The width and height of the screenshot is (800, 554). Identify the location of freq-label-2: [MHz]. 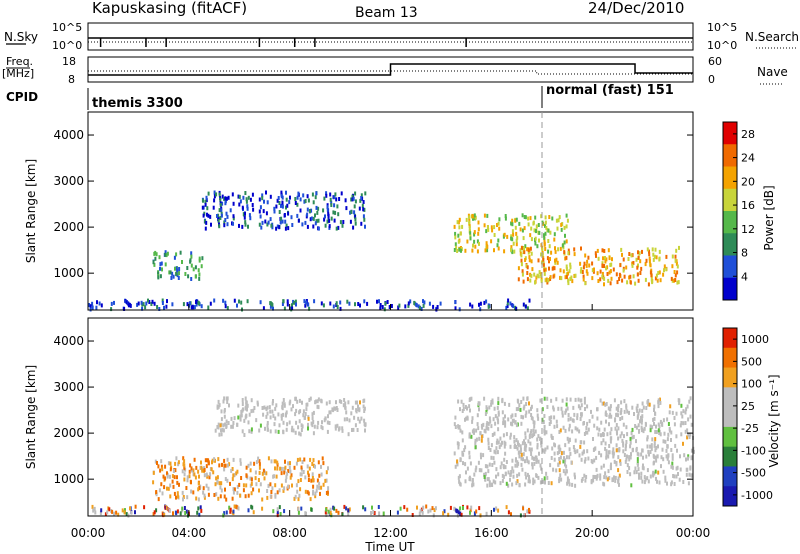
(18, 73).